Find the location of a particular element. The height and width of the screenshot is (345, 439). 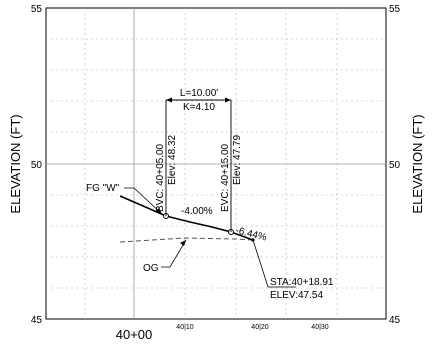

y-tick-left-45: 45 is located at coordinates (37, 320).